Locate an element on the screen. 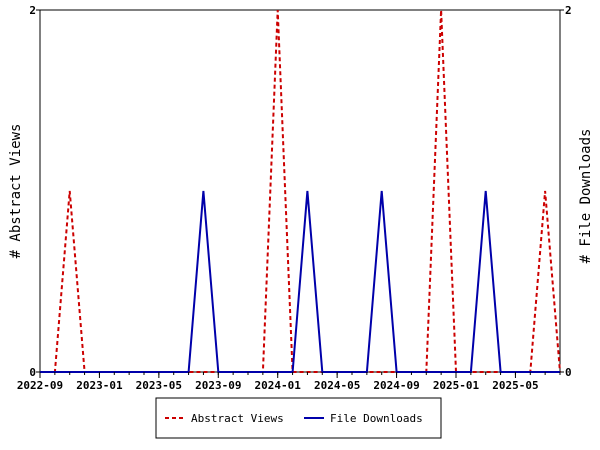  x-tick-label: 2022-09 is located at coordinates (40, 385).